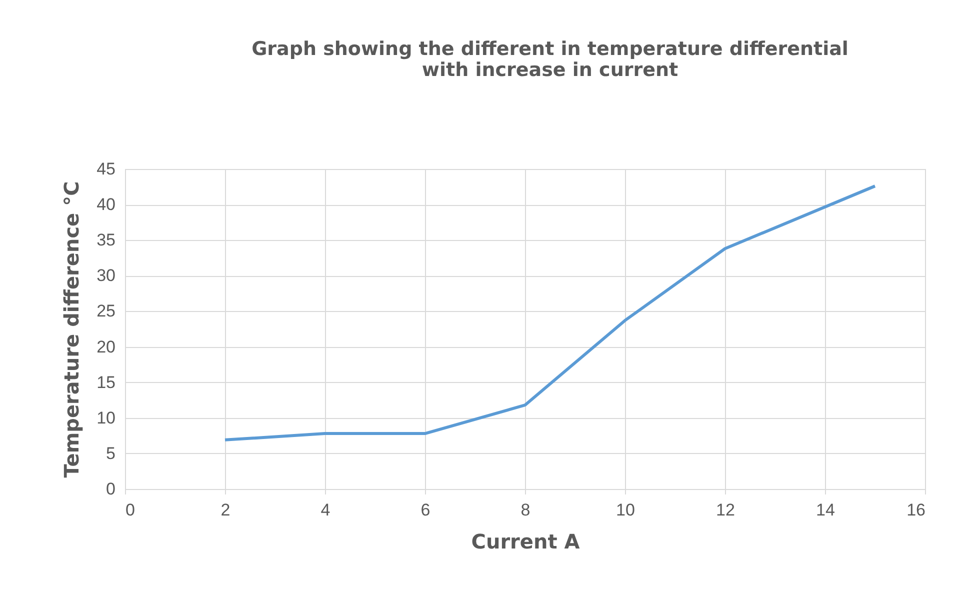  I want to click on y-tick-label: 15, so click(106, 382).